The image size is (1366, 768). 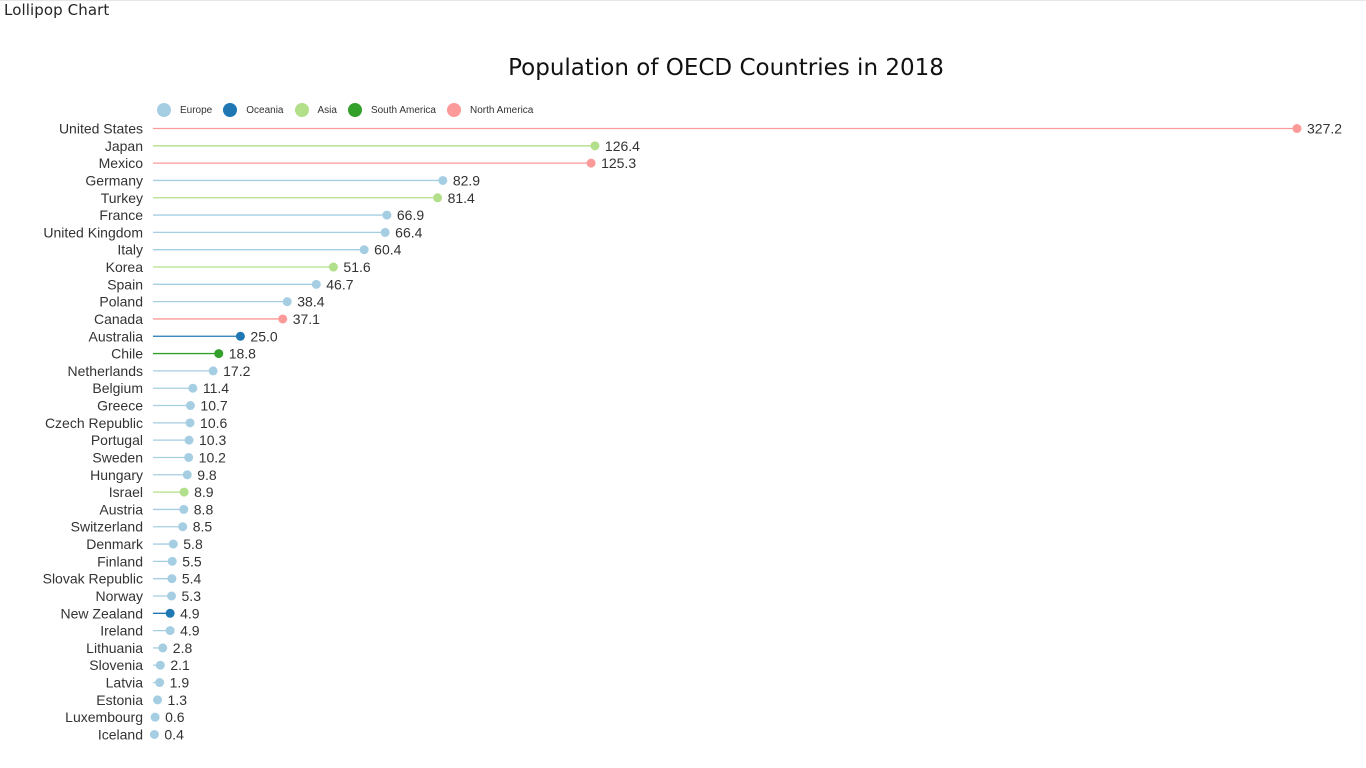 What do you see at coordinates (101, 129) in the screenshot?
I see `category-label: United States` at bounding box center [101, 129].